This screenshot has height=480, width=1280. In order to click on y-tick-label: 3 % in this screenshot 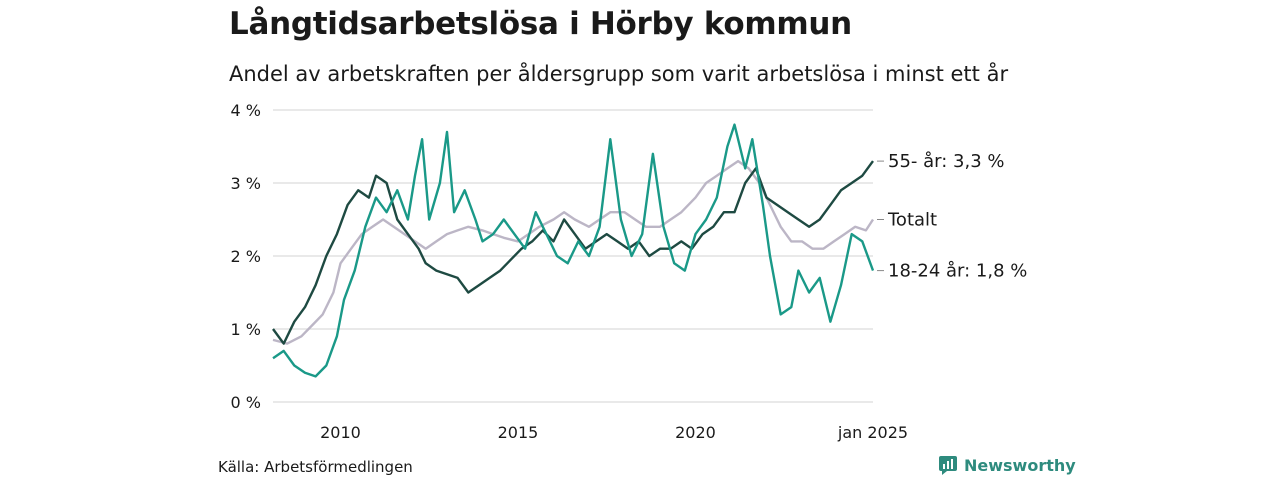, I will do `click(246, 183)`.